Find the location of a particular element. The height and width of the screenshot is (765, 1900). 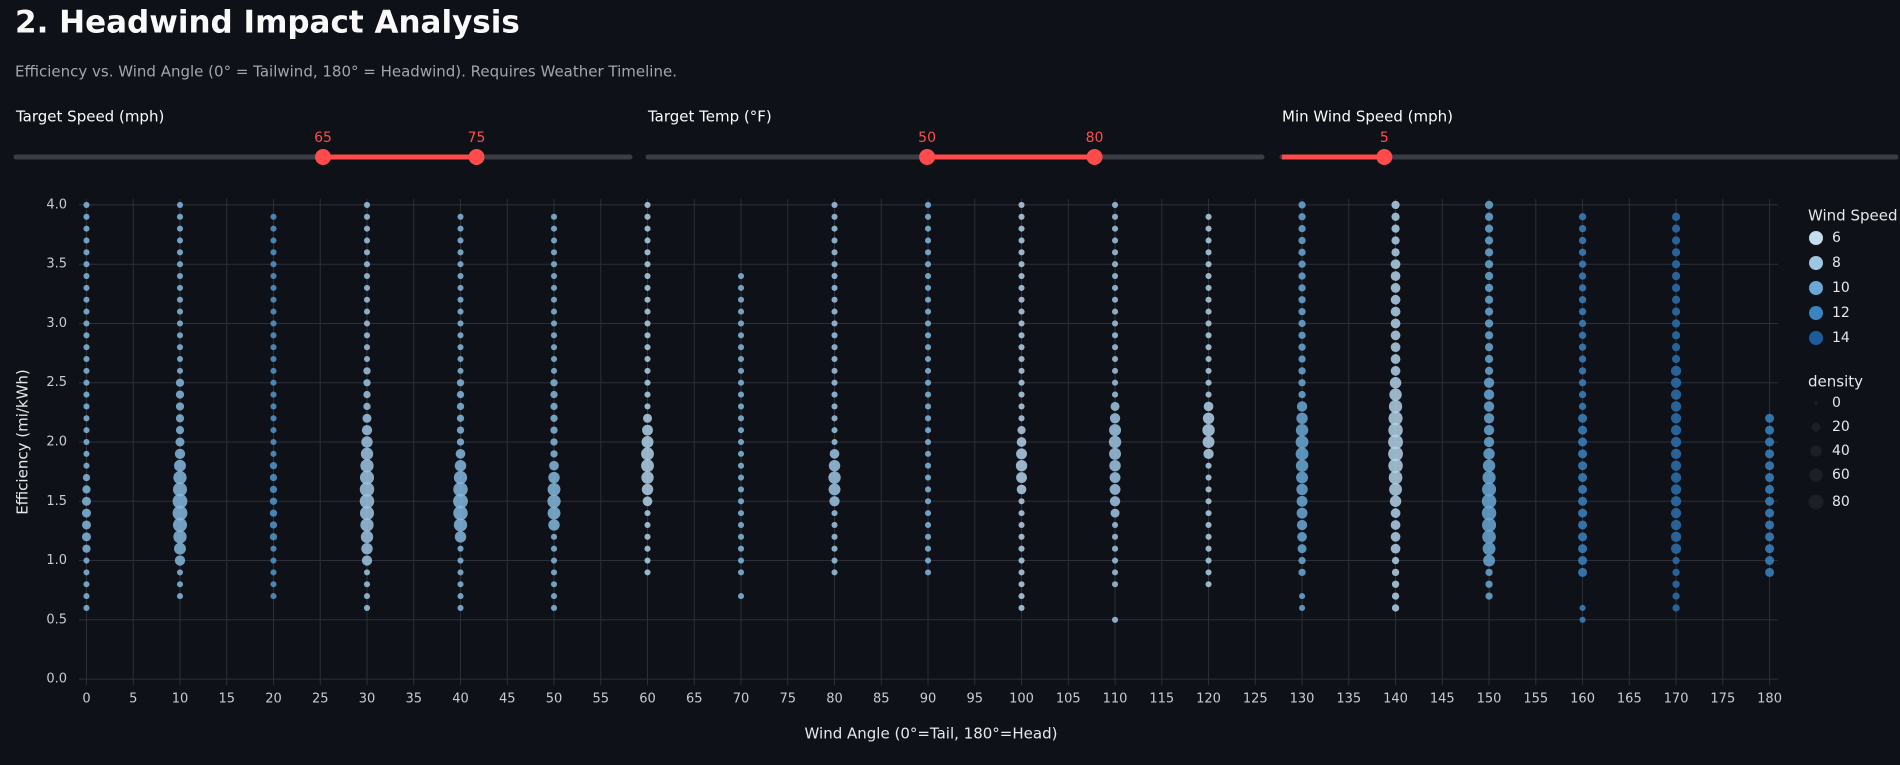

legend-swatch is located at coordinates (1816, 313).